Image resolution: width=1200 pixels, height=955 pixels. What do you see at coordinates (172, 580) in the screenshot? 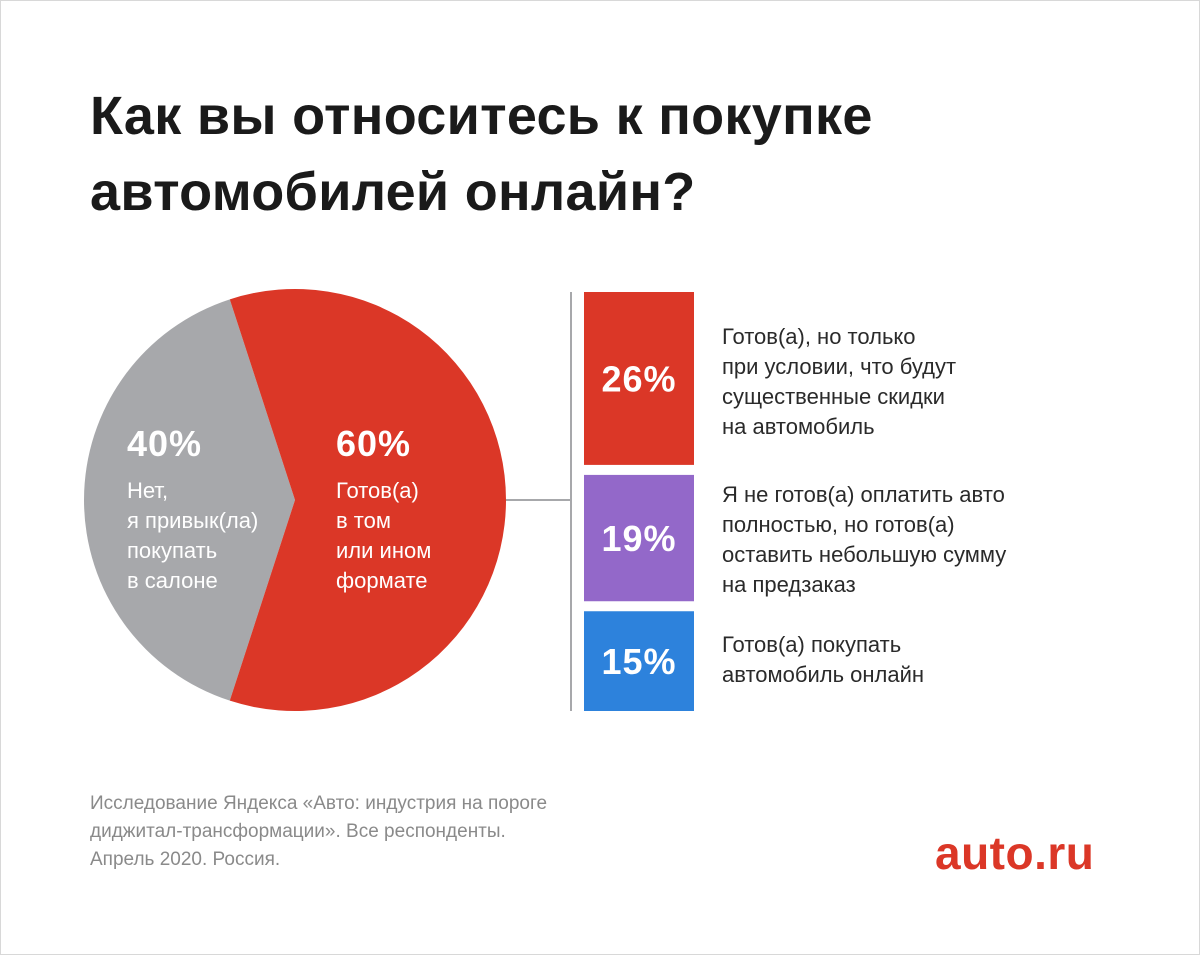
I see `slice-text-line: в салоне` at bounding box center [172, 580].